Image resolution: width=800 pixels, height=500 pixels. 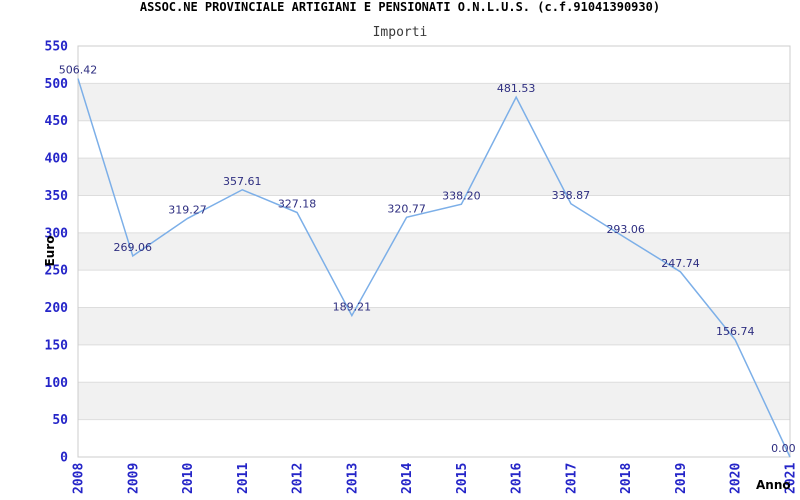 What do you see at coordinates (461, 195) in the screenshot?
I see `svg-text: 338.20` at bounding box center [461, 195].